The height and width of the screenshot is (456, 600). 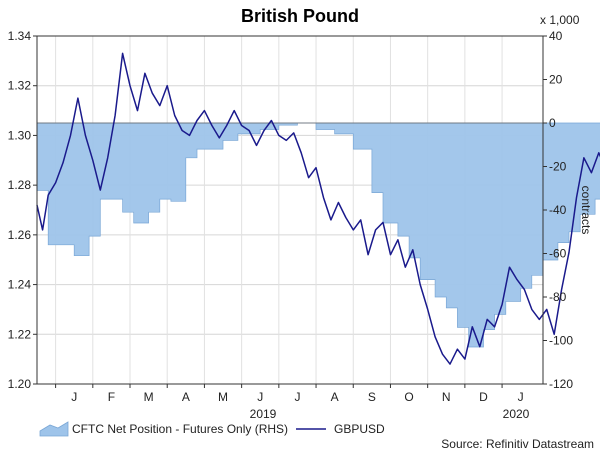 What do you see at coordinates (180, 429) in the screenshot?
I see `legend-cftc-label: CFTC Net Position - Futures Only (RHS)` at bounding box center [180, 429].